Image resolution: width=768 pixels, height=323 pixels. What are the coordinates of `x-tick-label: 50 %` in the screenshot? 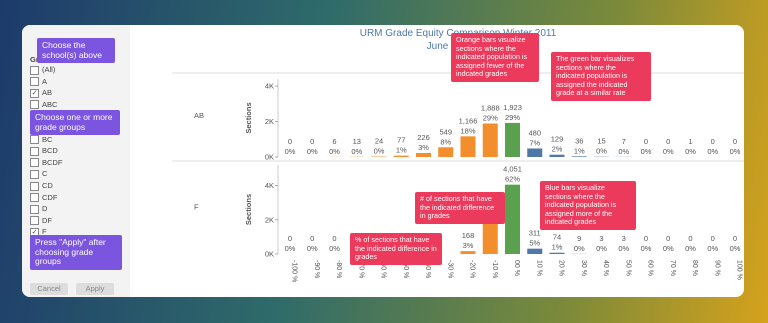 It's located at (627, 268).